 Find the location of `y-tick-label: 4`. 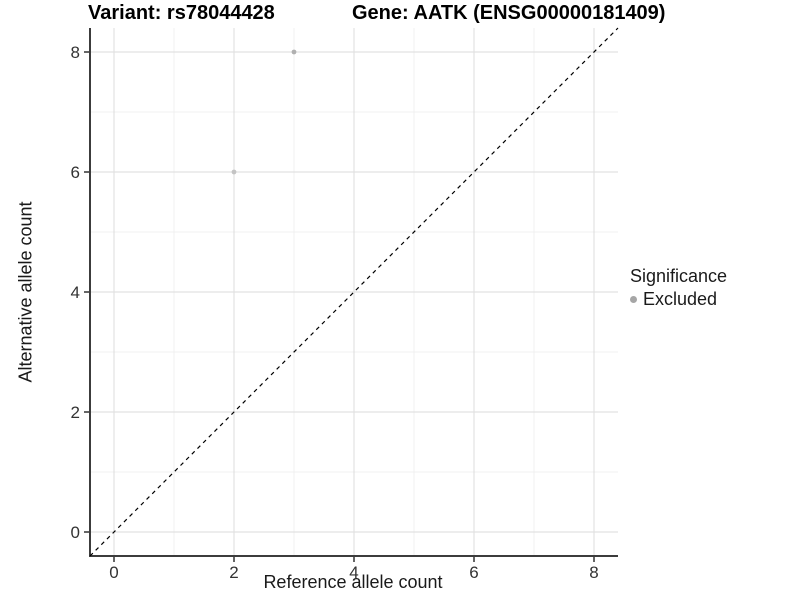

y-tick-label: 4 is located at coordinates (75, 292).